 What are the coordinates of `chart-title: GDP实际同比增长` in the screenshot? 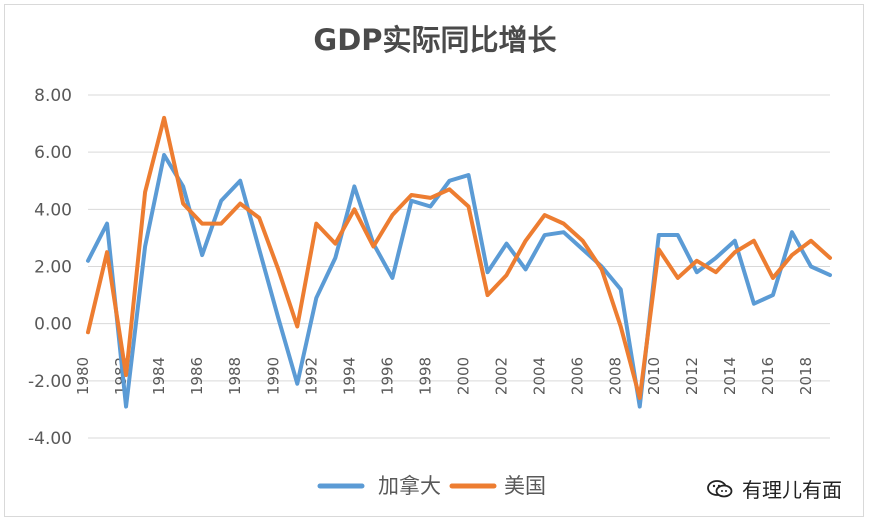 It's located at (435, 40).